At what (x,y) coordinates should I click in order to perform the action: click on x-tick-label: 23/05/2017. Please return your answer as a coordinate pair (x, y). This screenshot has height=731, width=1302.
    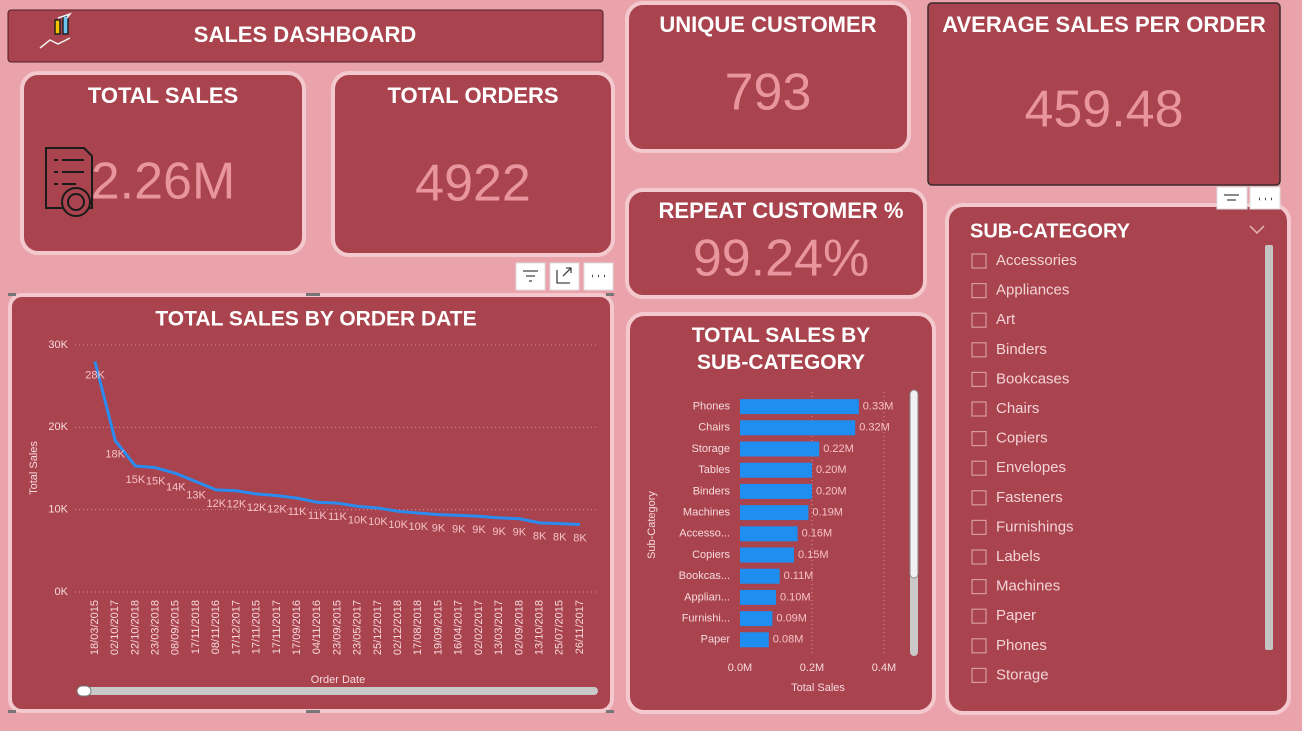
    Looking at the image, I should click on (358, 627).